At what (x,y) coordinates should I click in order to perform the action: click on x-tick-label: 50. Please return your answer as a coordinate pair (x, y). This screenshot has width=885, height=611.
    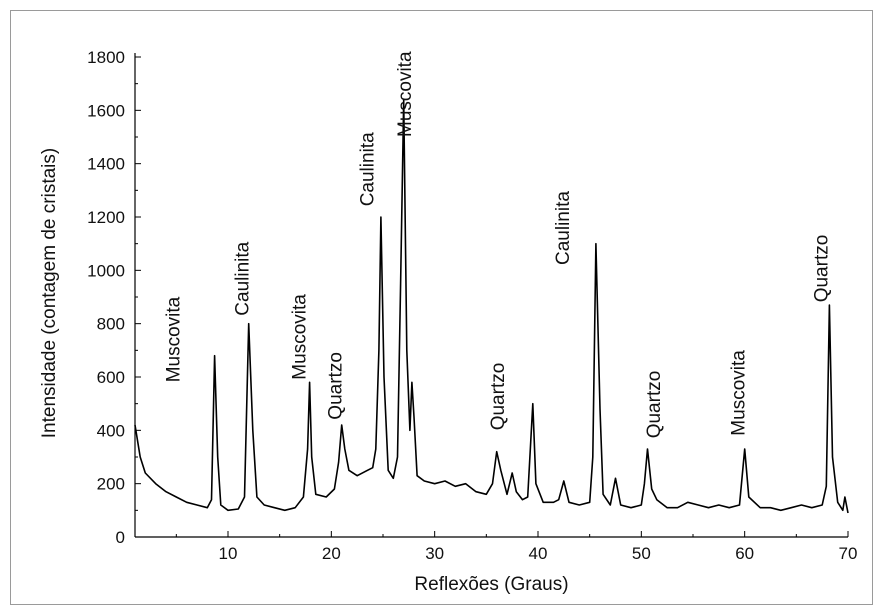
    Looking at the image, I should click on (641, 553).